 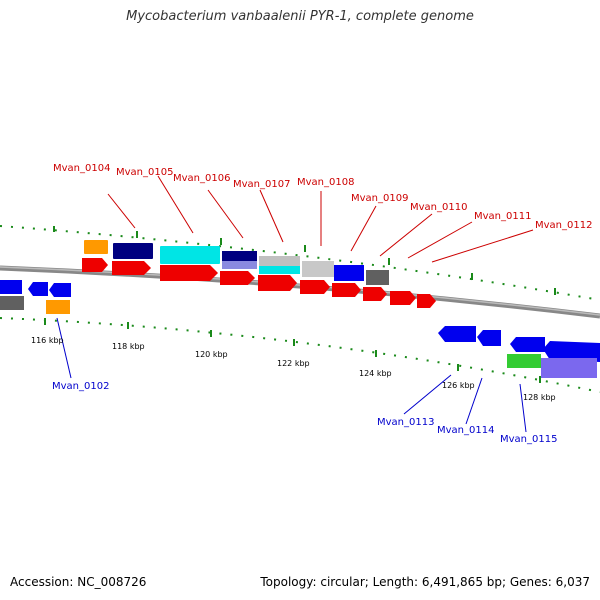 What do you see at coordinates (325, 182) in the screenshot?
I see `gene-label: Mvan_0108` at bounding box center [325, 182].